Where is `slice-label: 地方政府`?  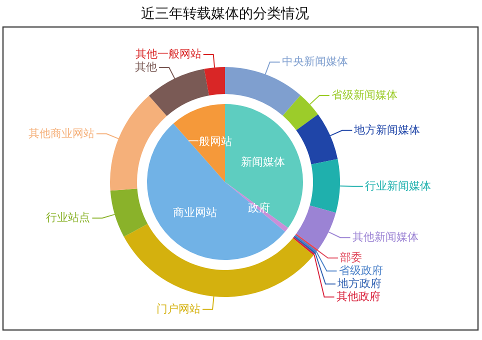
slice-label: 地方政府 is located at coordinates (359, 283).